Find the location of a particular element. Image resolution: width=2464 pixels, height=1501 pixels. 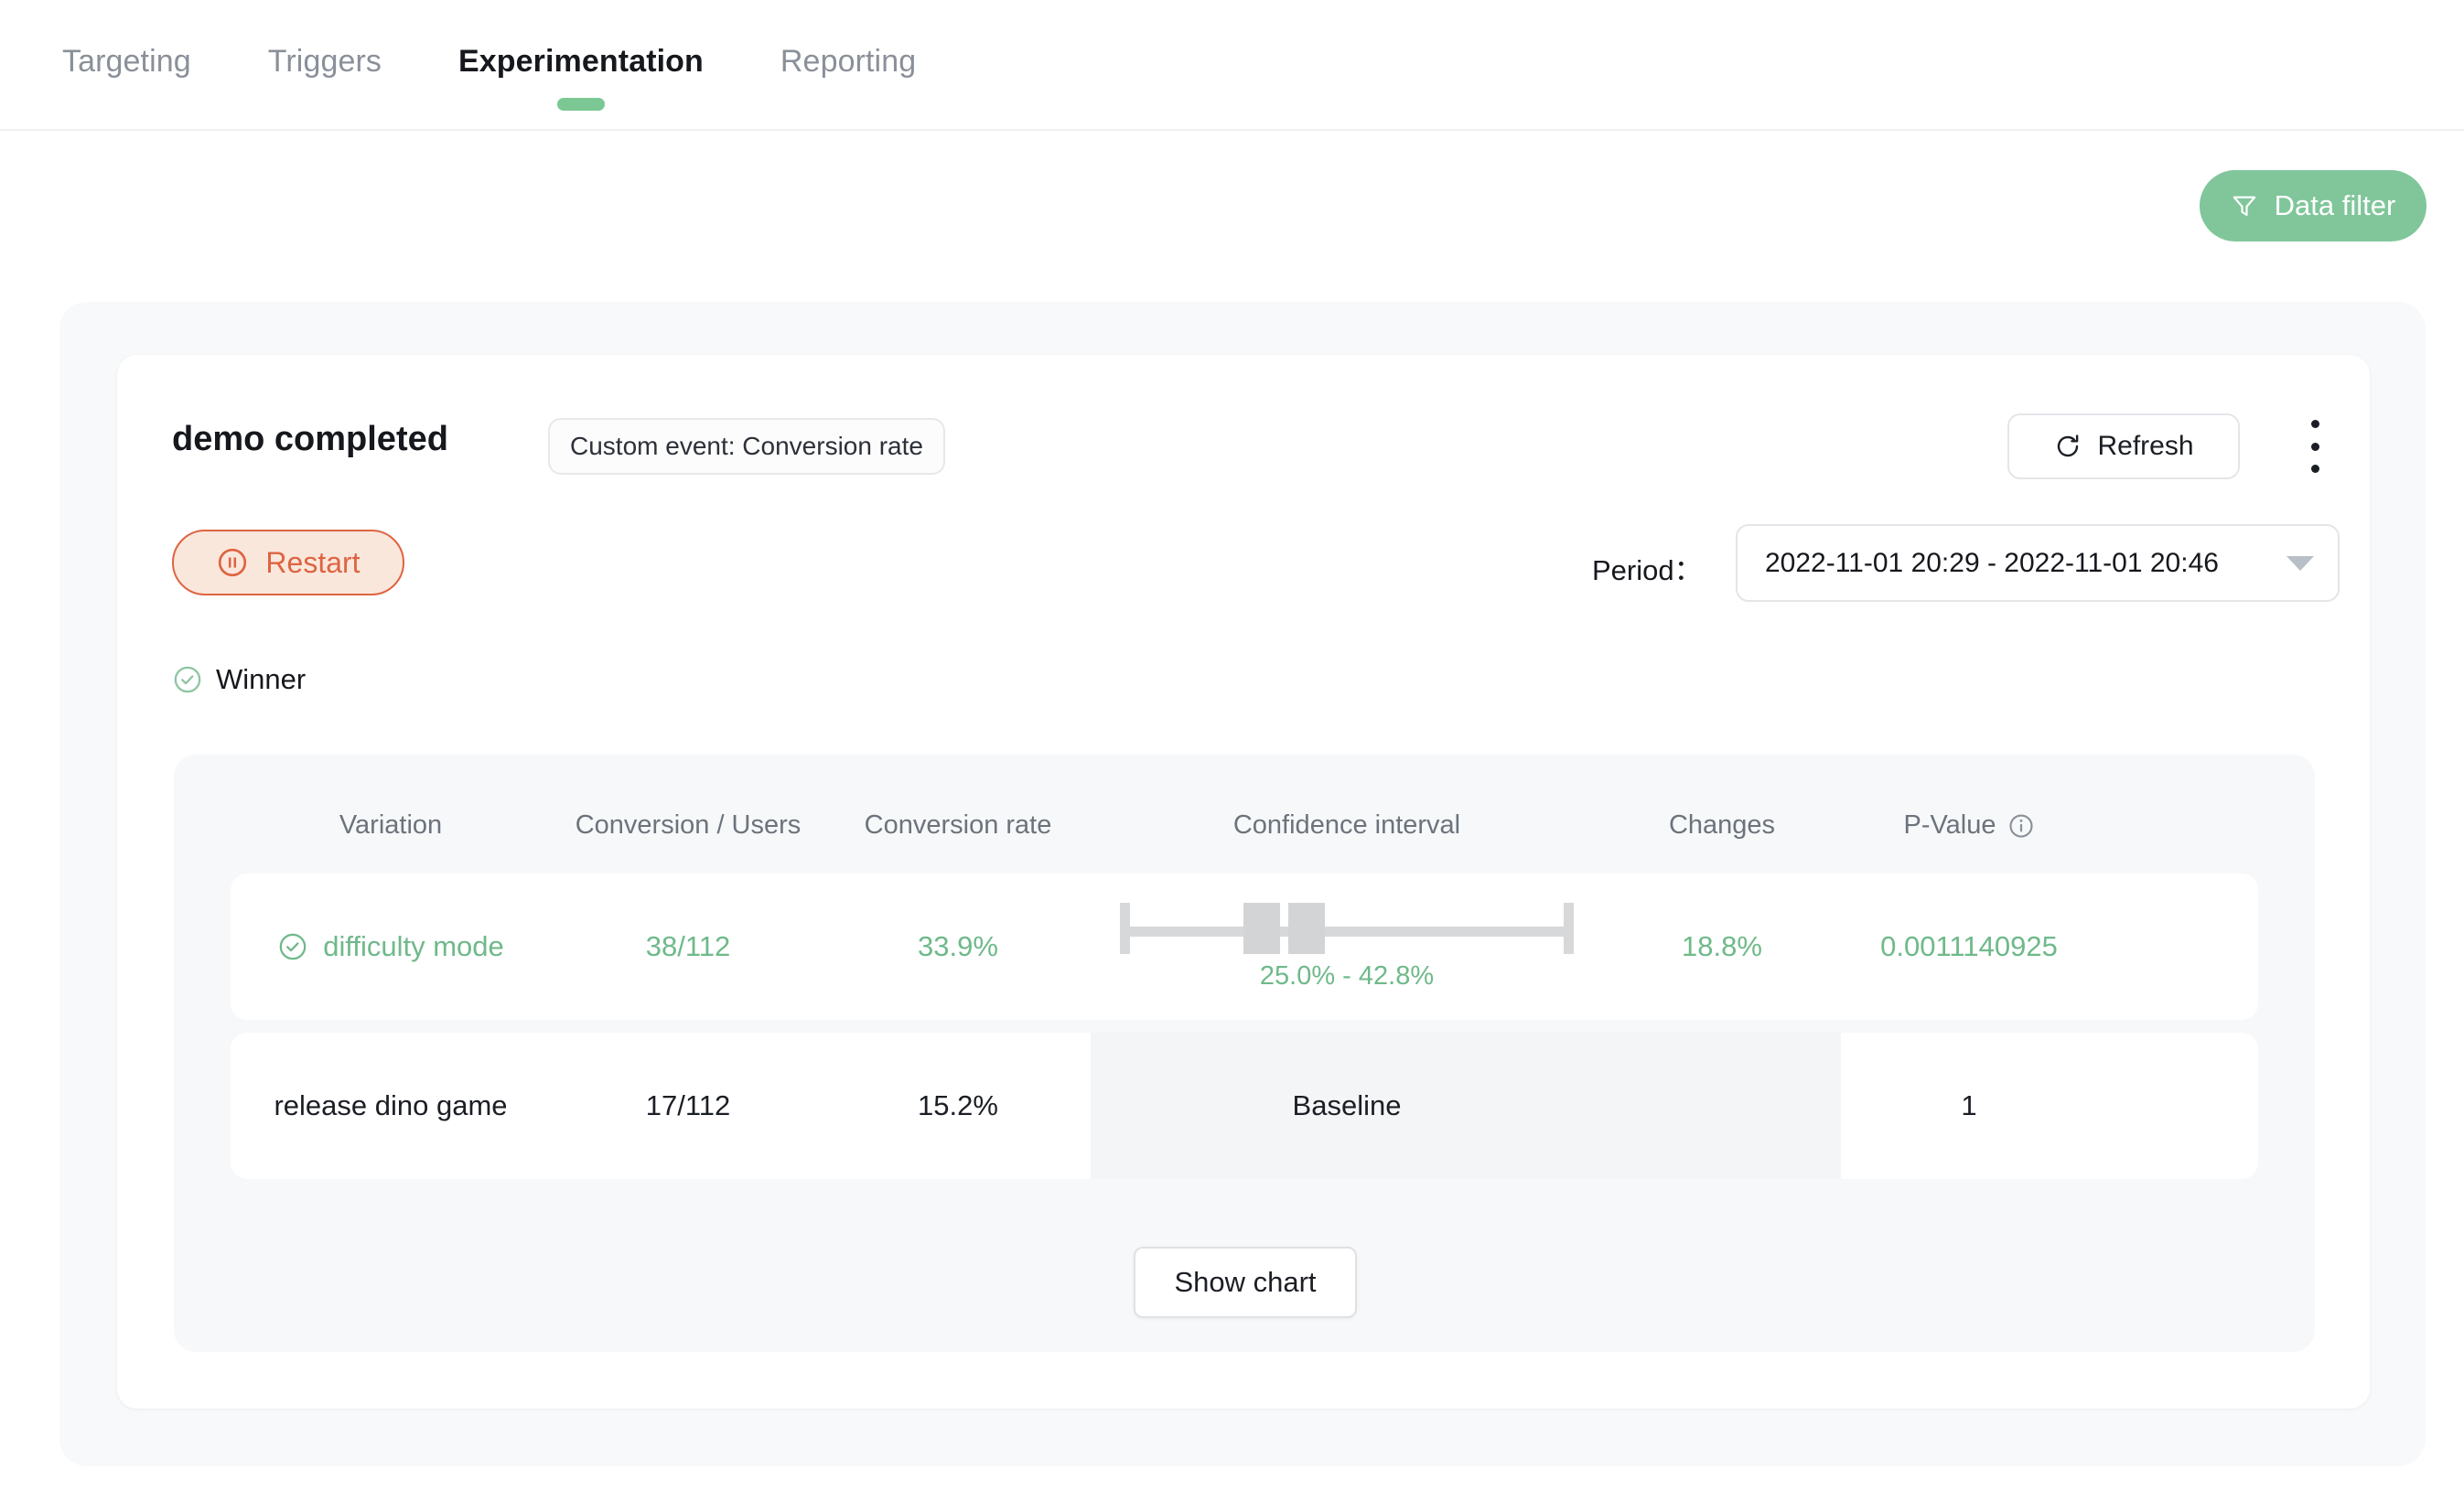

tab-targeting: Targeting is located at coordinates (127, 75).